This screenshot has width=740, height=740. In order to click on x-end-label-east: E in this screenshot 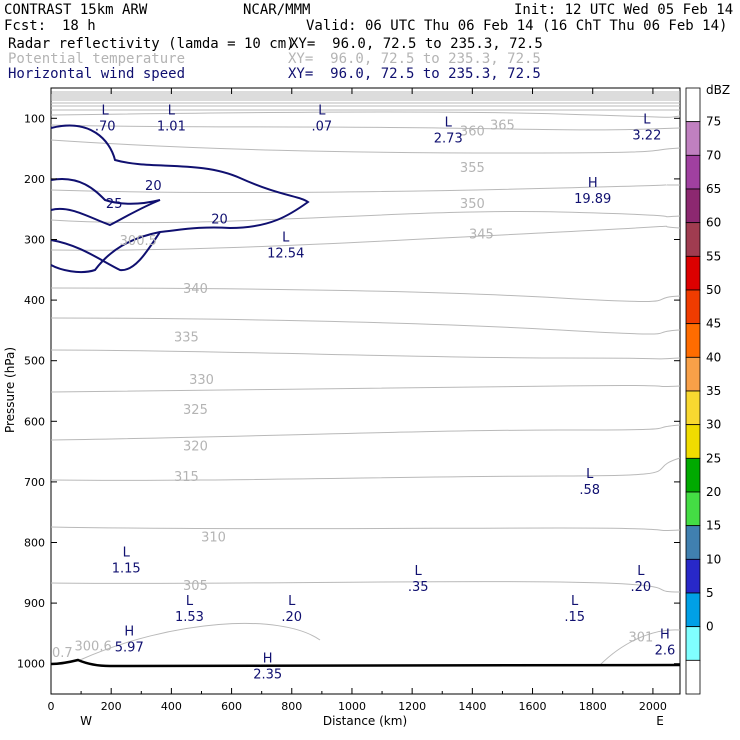, I will do `click(660, 721)`.